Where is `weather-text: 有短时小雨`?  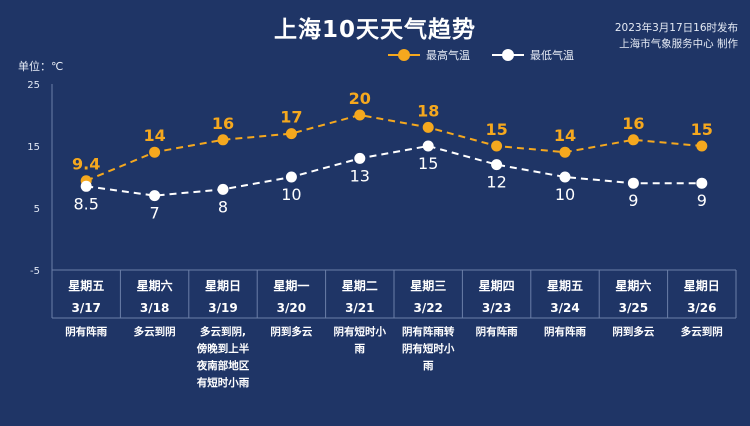
weather-text: 有短时小雨 is located at coordinates (223, 382).